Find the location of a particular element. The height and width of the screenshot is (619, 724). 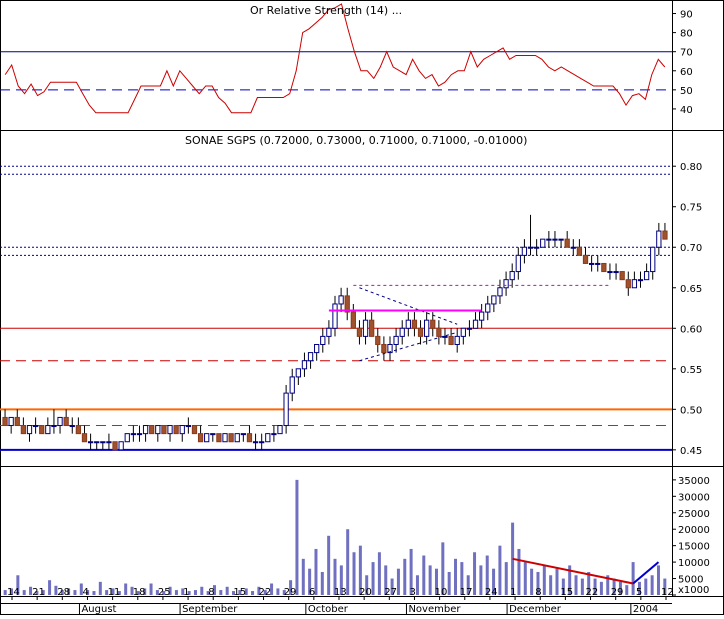

x-day-label: 22 is located at coordinates (592, 592).